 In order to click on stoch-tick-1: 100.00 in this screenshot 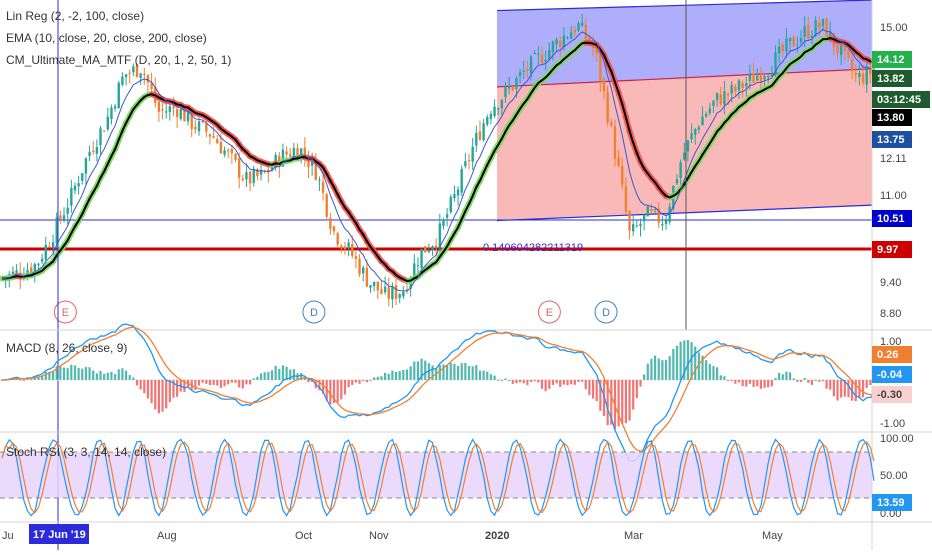, I will do `click(897, 439)`.